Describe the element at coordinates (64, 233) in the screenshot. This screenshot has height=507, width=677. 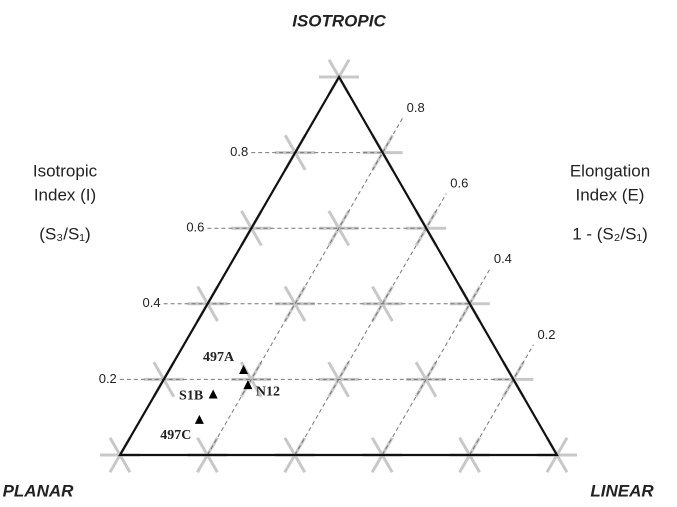
I see `left-axis-formula: (S₃/S₁)` at that location.